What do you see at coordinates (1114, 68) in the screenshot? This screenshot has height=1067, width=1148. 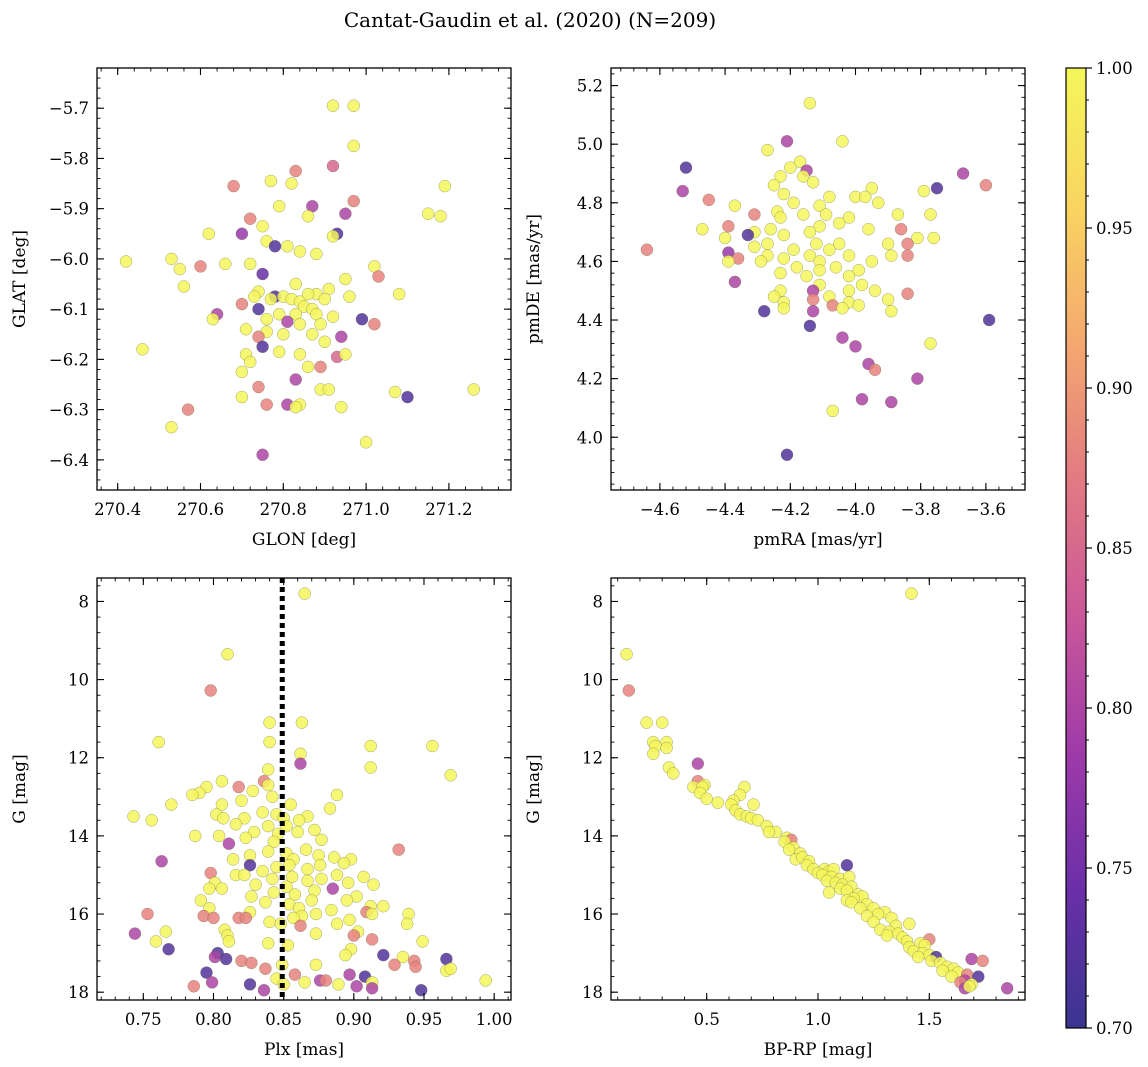 I see `colorbar-tick-label: 1.00` at bounding box center [1114, 68].